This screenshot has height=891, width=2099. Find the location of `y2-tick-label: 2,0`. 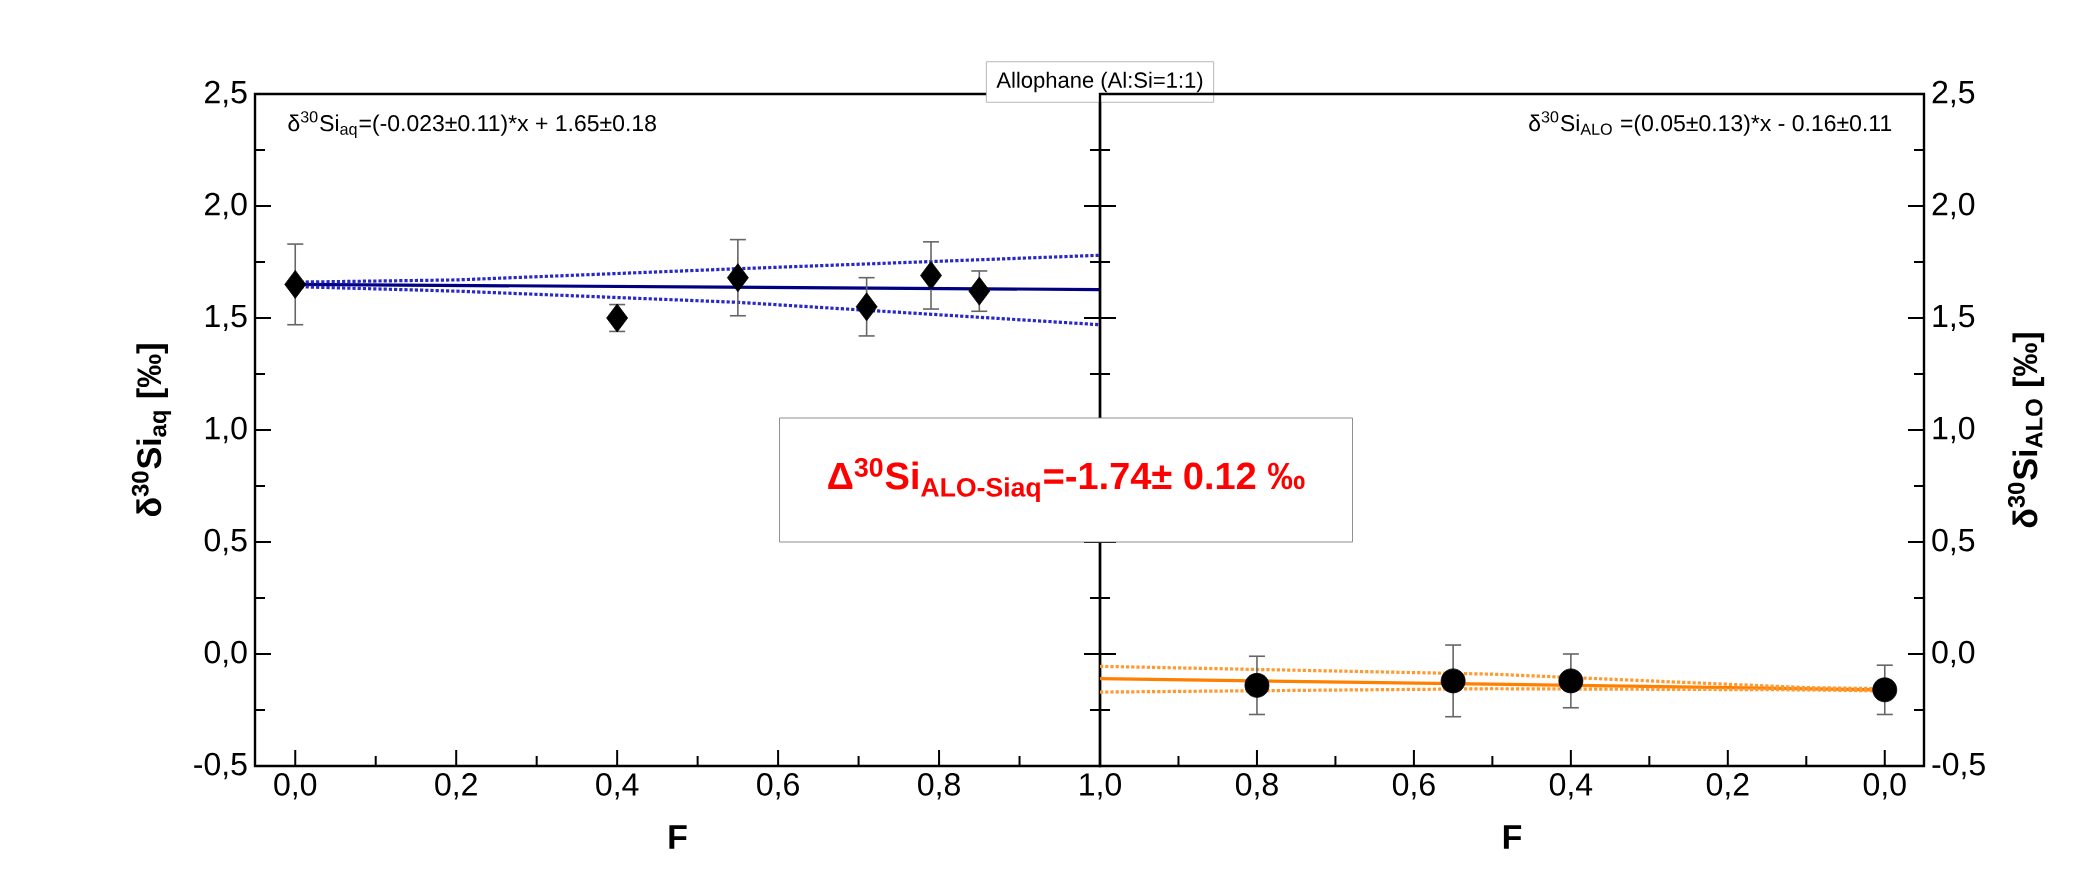

y2-tick-label: 2,0 is located at coordinates (1953, 206).